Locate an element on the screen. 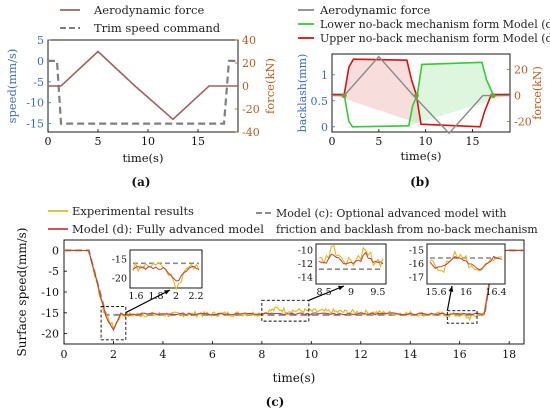  a-ytick-left-label: -5 is located at coordinates (38, 82).